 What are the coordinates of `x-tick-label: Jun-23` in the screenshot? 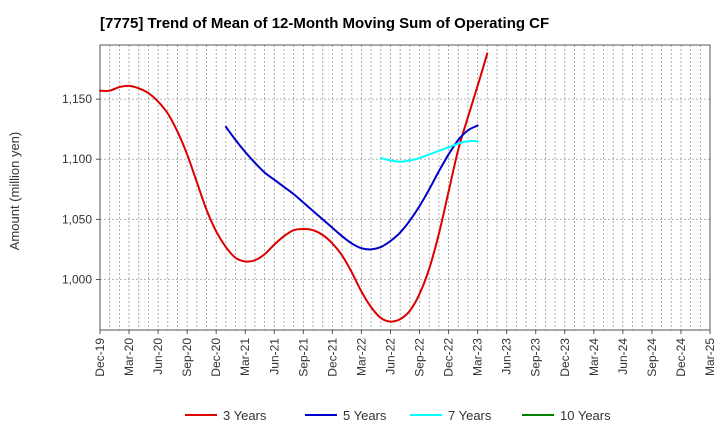 It's located at (507, 356).